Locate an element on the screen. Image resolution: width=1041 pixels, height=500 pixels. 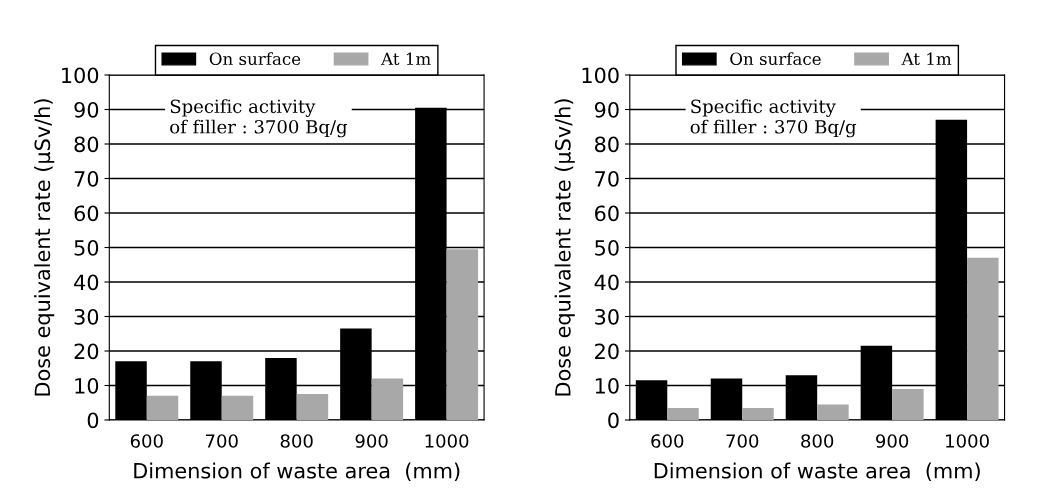
annotation: Specific activity of filler : 370 Bq/g is located at coordinates (773, 118).